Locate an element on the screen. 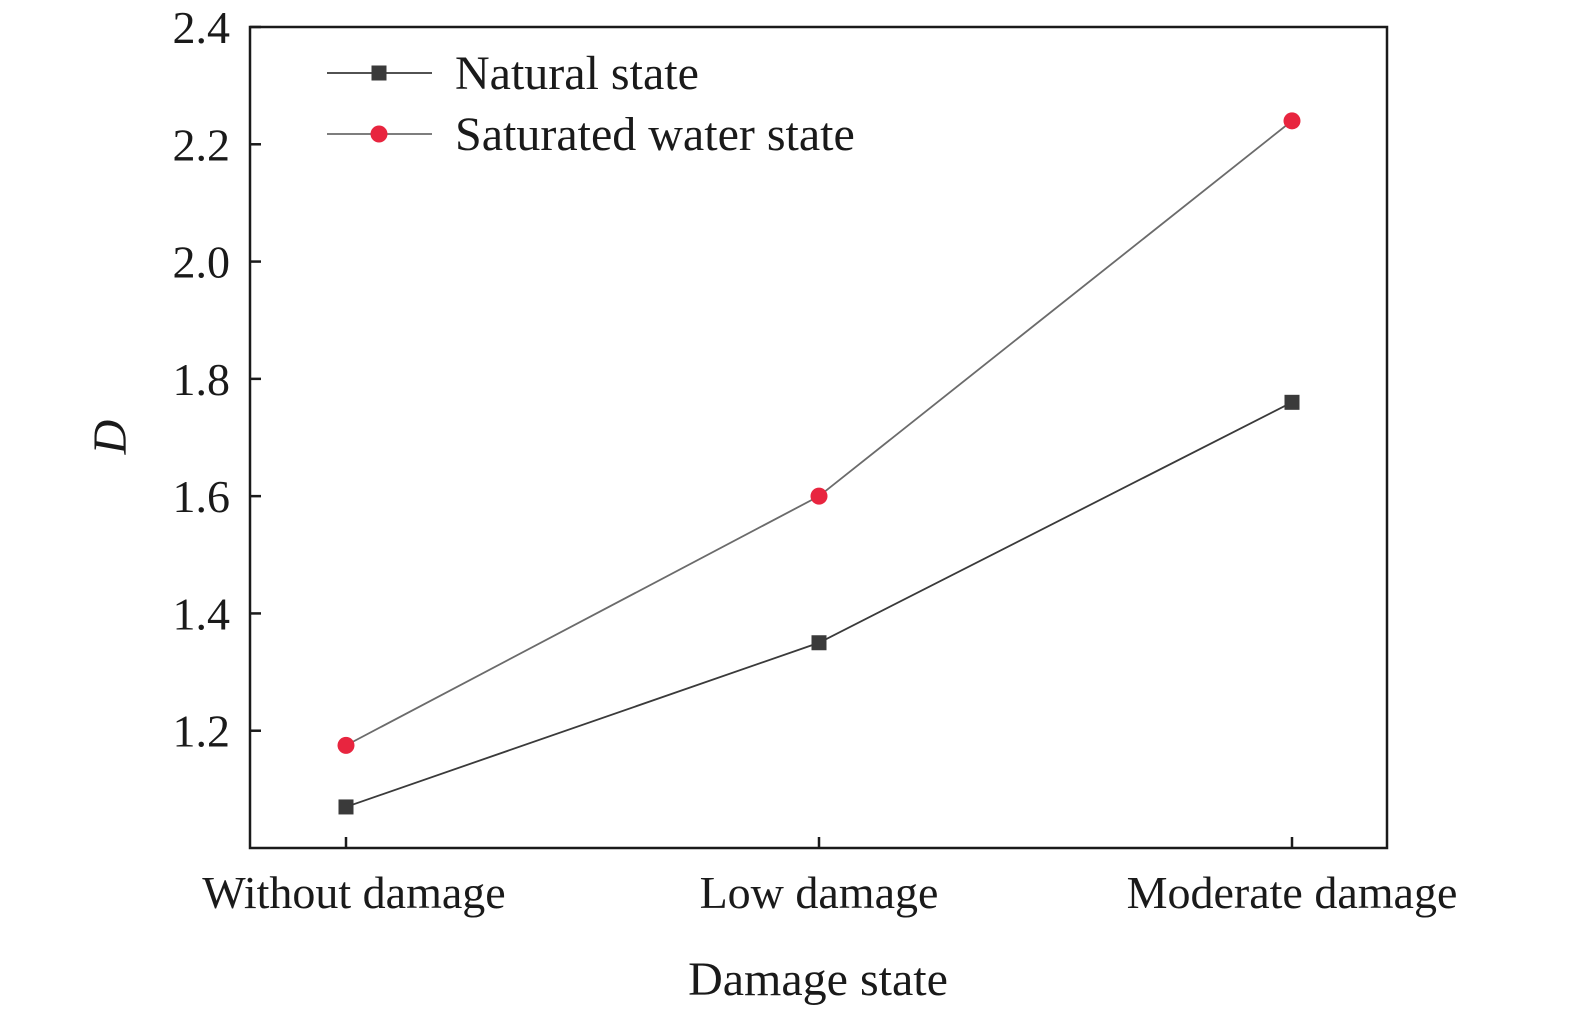 Image resolution: width=1575 pixels, height=1019 pixels. y-tick-label: 2.0 is located at coordinates (202, 262).